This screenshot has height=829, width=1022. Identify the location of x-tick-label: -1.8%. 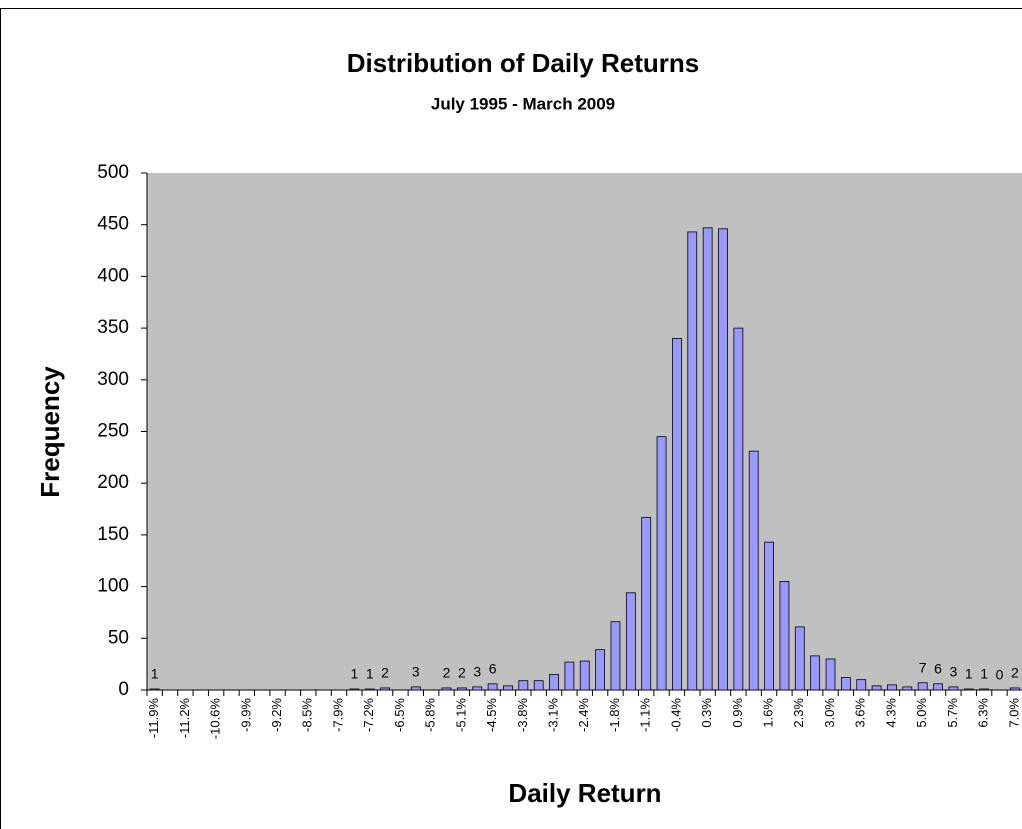
(614, 715).